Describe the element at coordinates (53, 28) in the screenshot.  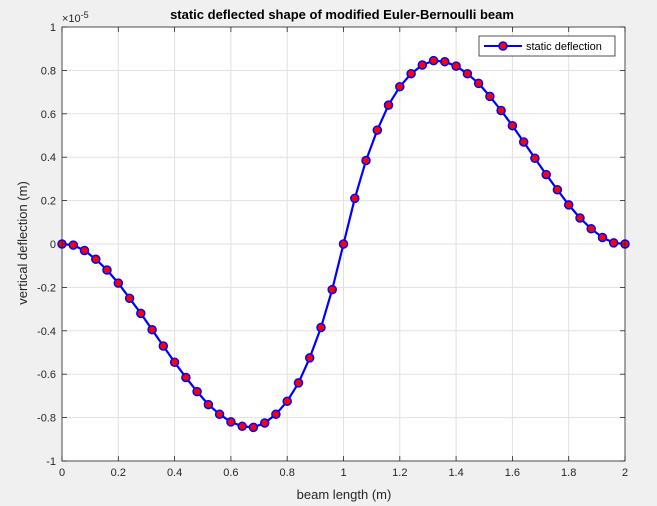
I see `y-tick-label: 1` at that location.